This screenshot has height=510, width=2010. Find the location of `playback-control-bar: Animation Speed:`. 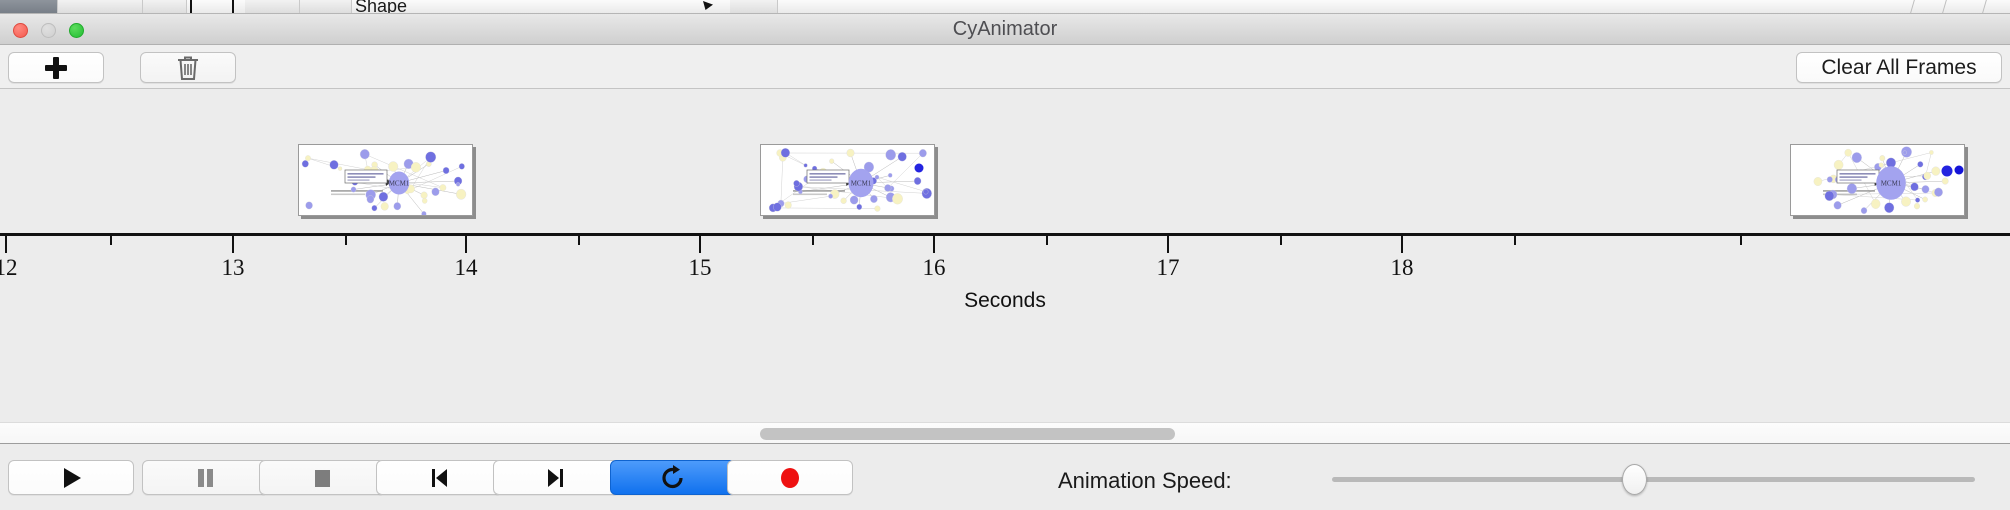

playback-control-bar: Animation Speed: is located at coordinates (1005, 477).